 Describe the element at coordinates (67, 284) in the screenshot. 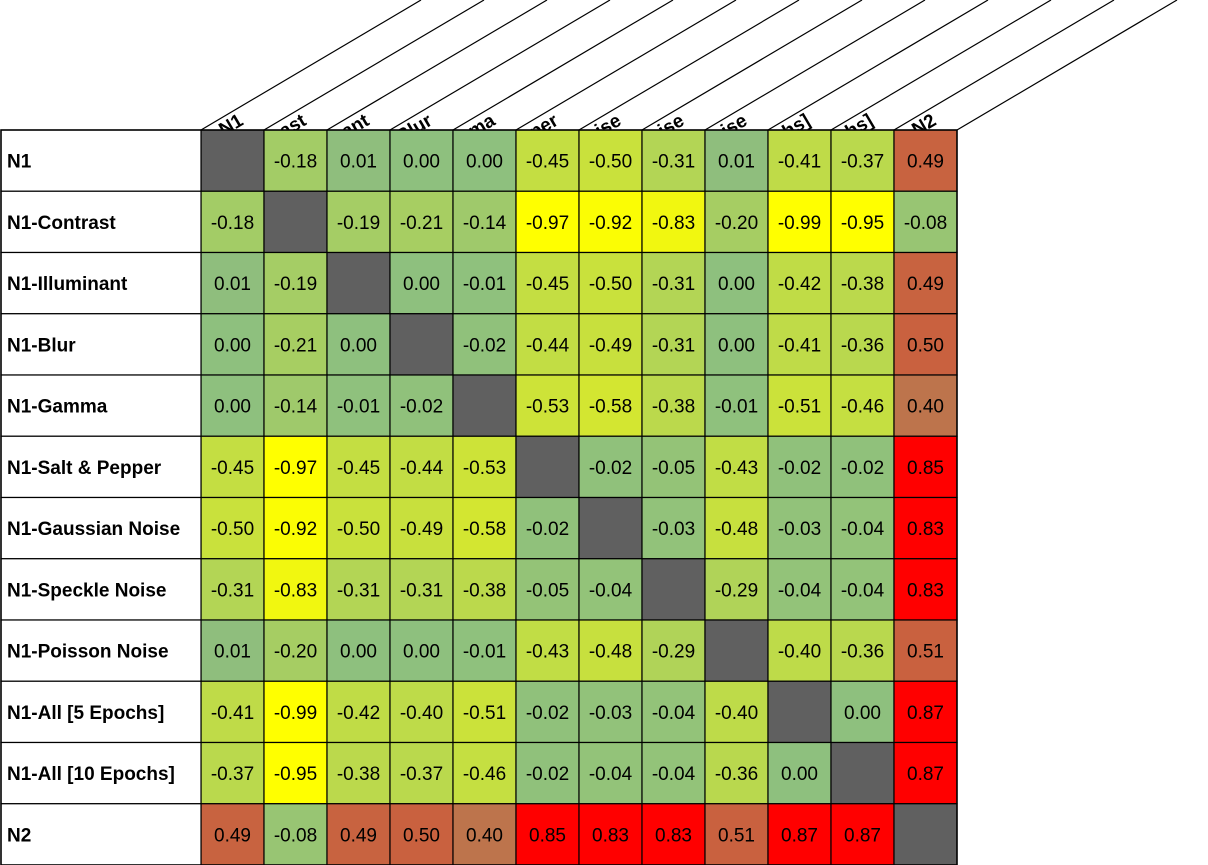

I see `row-label: N1-Illuminant` at that location.